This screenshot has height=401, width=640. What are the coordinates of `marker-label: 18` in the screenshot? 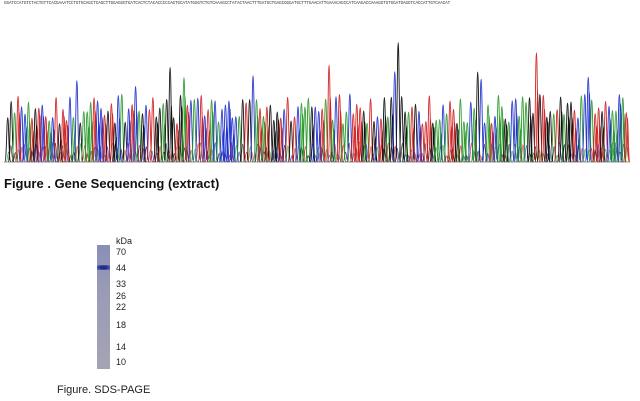 It's located at (121, 325).